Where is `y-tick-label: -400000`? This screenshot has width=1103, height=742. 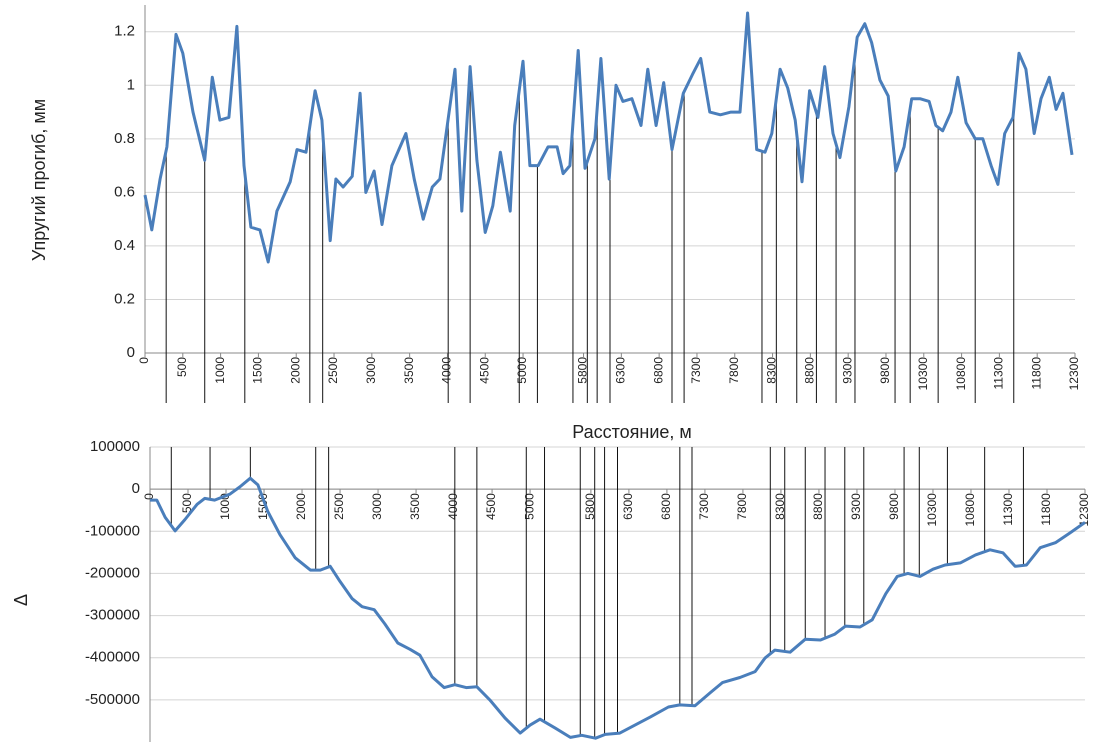
y-tick-label: -400000 is located at coordinates (112, 657).